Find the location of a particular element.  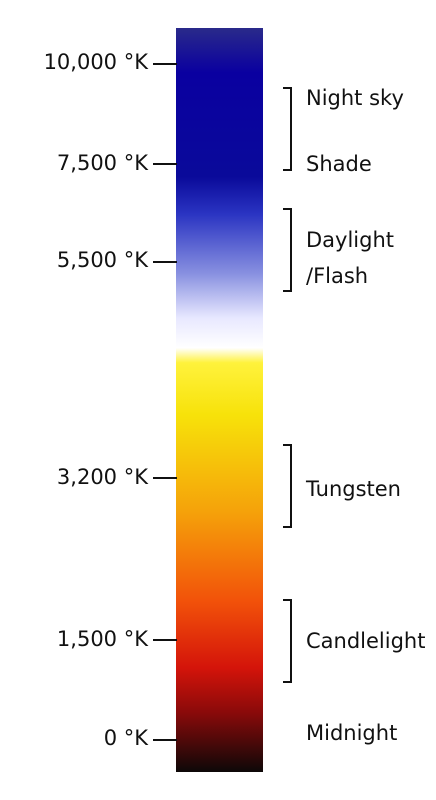

range-label-midnight: Midnight is located at coordinates (352, 733).